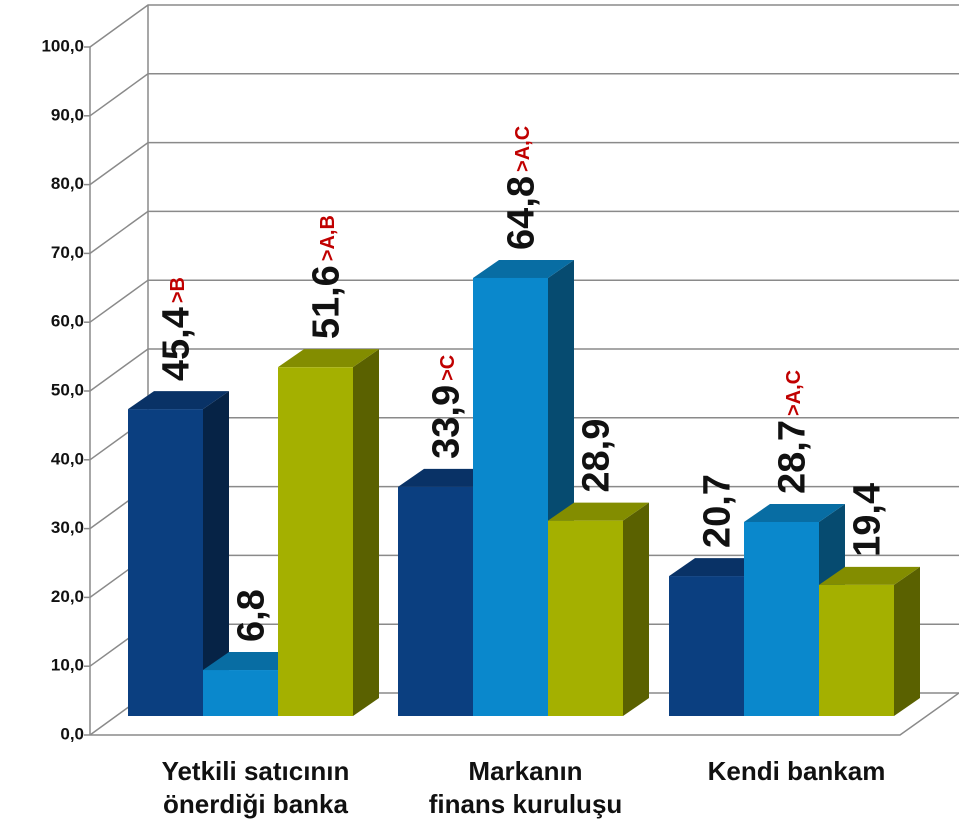  What do you see at coordinates (447, 422) in the screenshot?
I see `value-label: 33,9` at bounding box center [447, 422].